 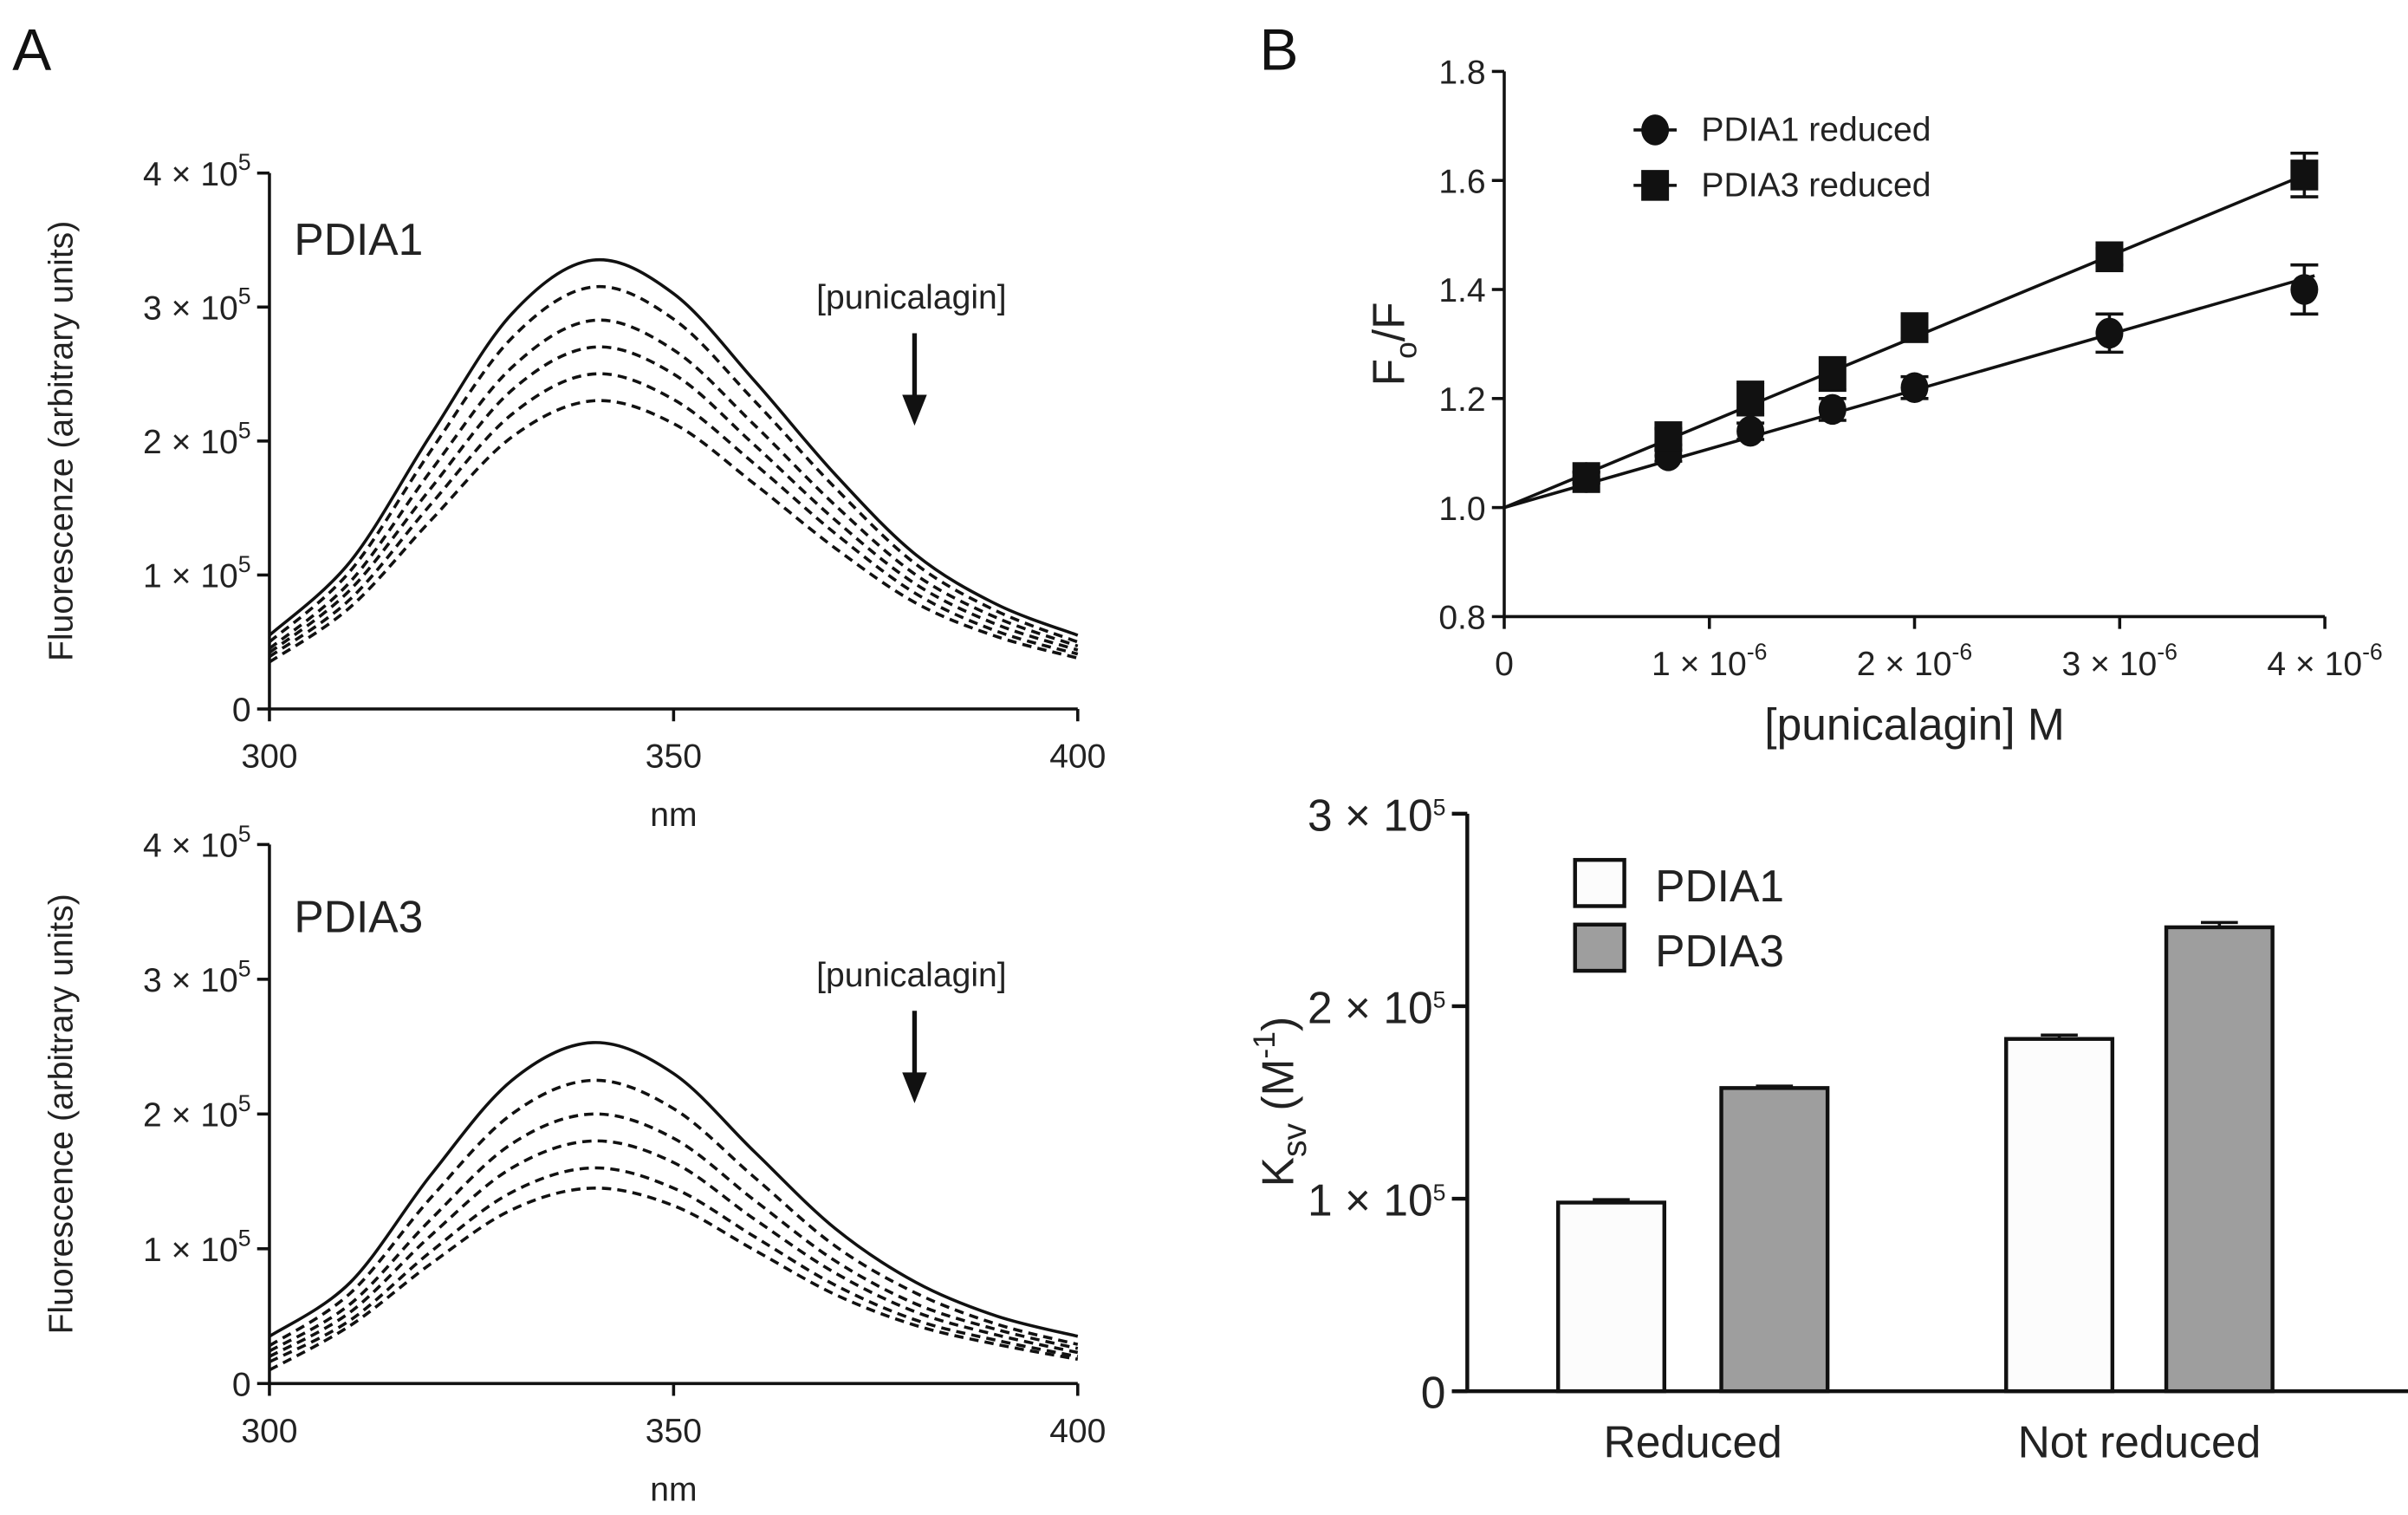 I want to click on chart-title: PDIA3, so click(x=359, y=917).